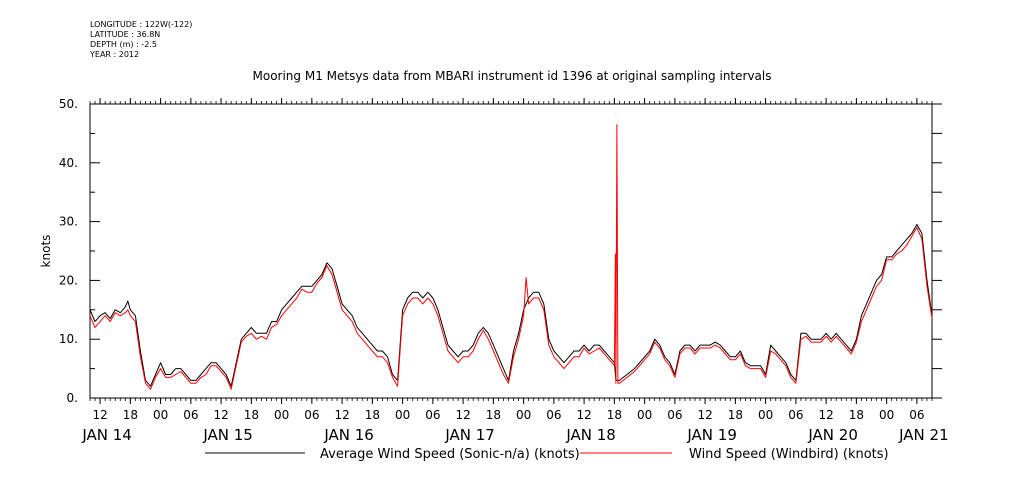 The image size is (1009, 504). What do you see at coordinates (68, 104) in the screenshot?
I see `y-tick-label: 50.` at bounding box center [68, 104].